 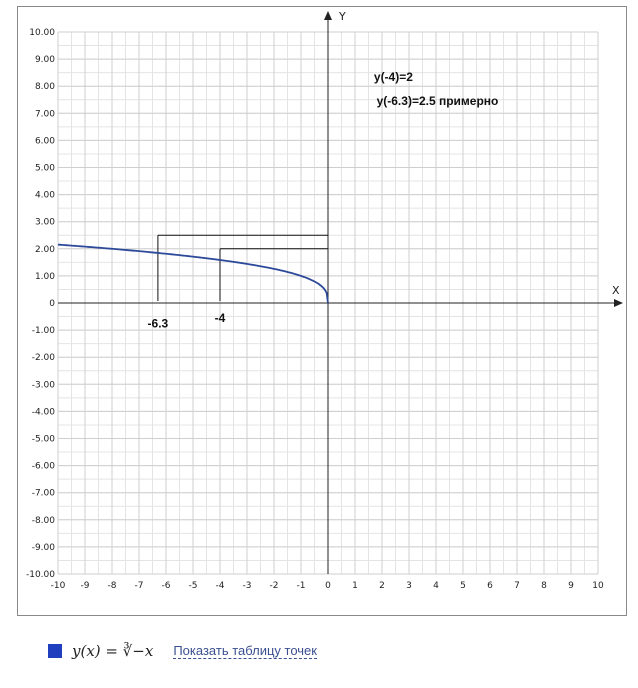 I want to click on y-axis-label: Y, so click(x=342, y=16).